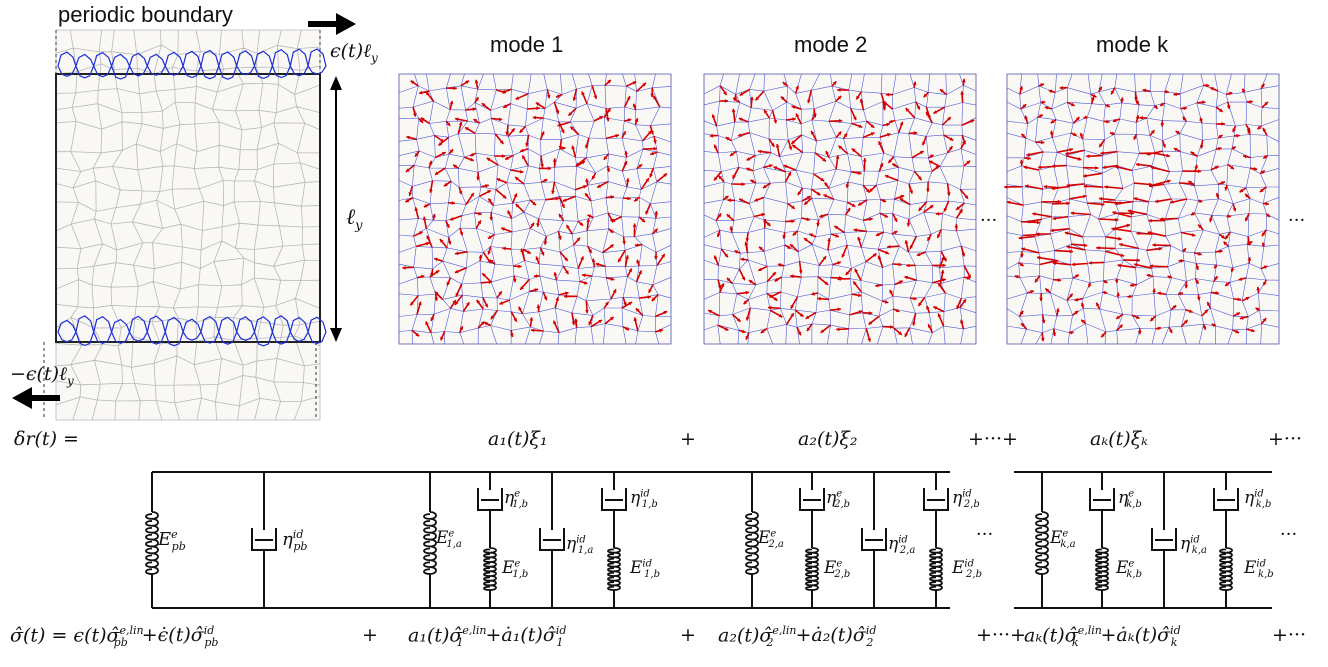 The width and height of the screenshot is (1328, 667). What do you see at coordinates (516, 499) in the screenshot?
I see `label-eta-e-1-b: ηe1,b` at bounding box center [516, 499].